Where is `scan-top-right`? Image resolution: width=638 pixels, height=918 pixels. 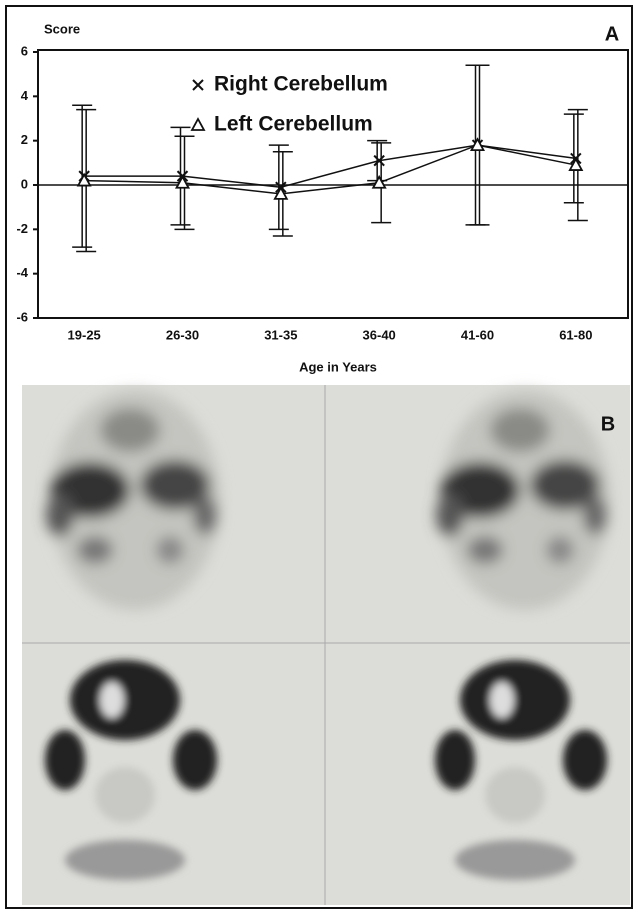
scan-top-right is located at coordinates (523, 500).